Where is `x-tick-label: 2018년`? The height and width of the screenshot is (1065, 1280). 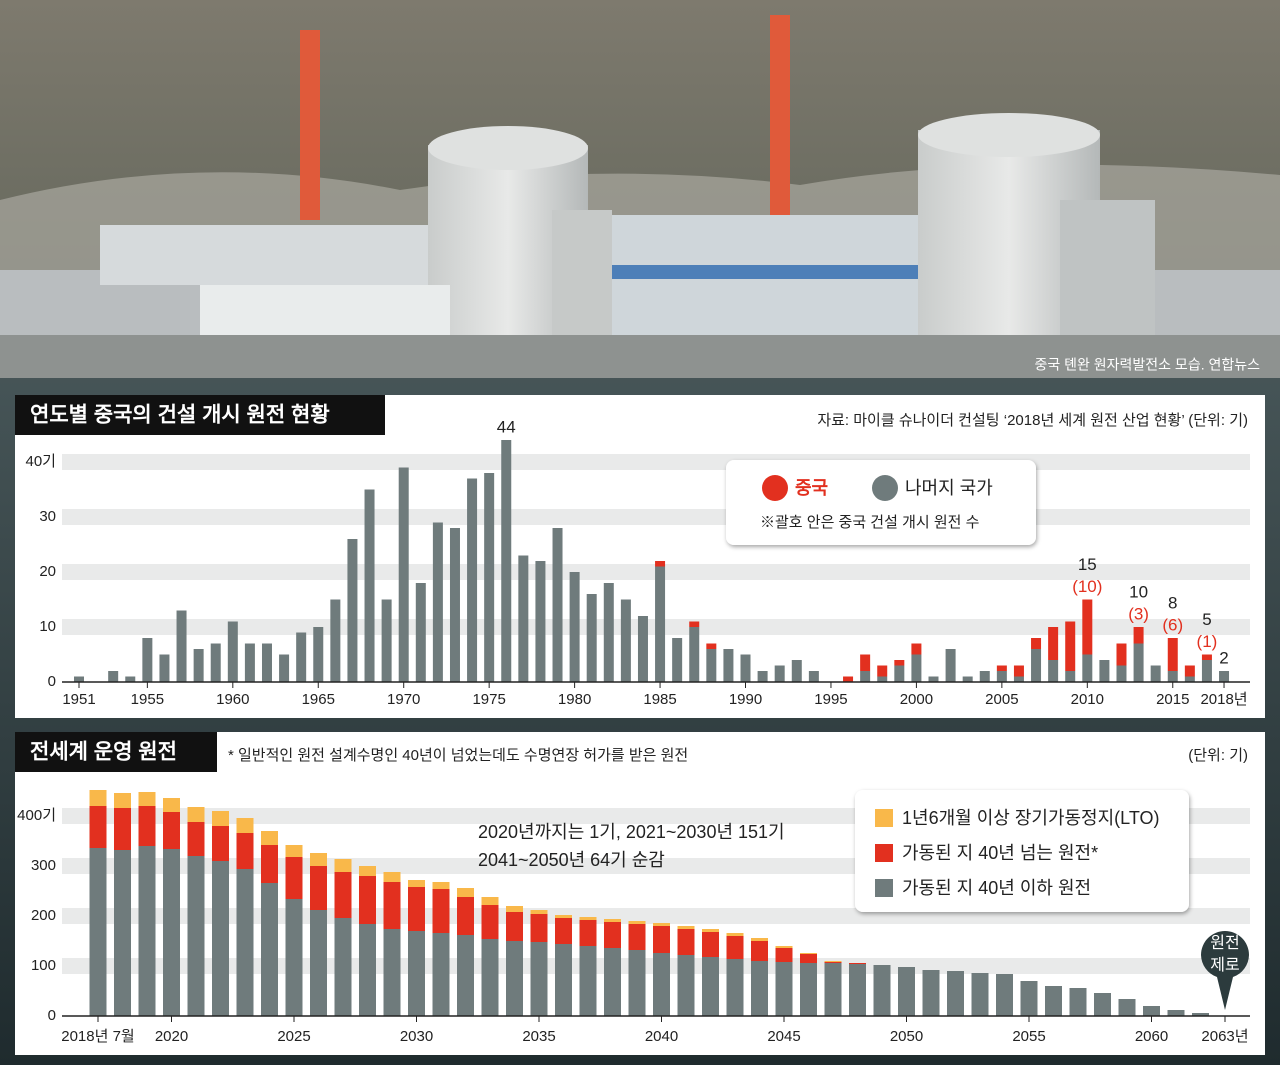
x-tick-label: 2018년 is located at coordinates (1223, 699).